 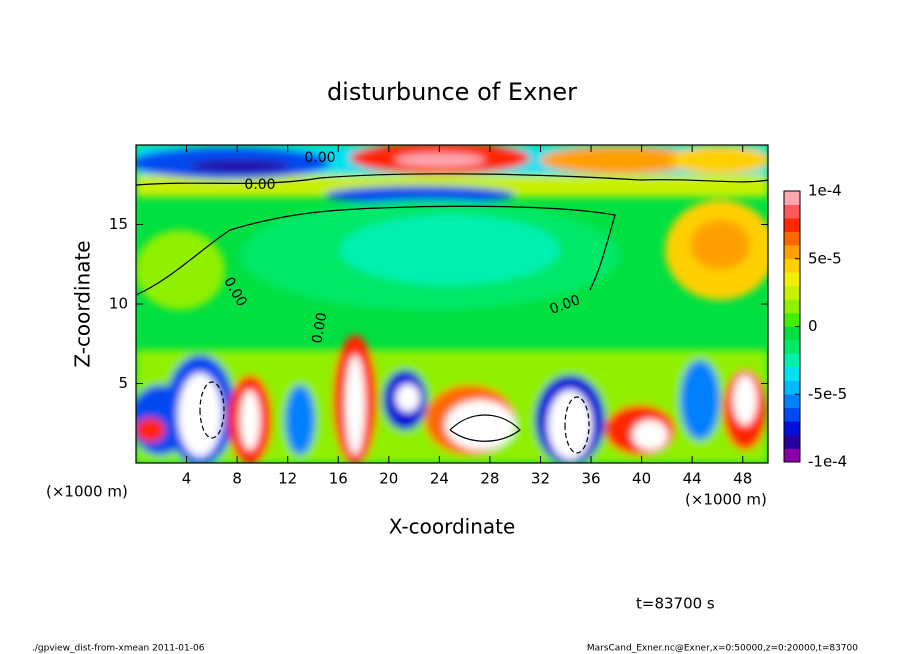 What do you see at coordinates (692, 479) in the screenshot?
I see `x-tick-label: 44` at bounding box center [692, 479].